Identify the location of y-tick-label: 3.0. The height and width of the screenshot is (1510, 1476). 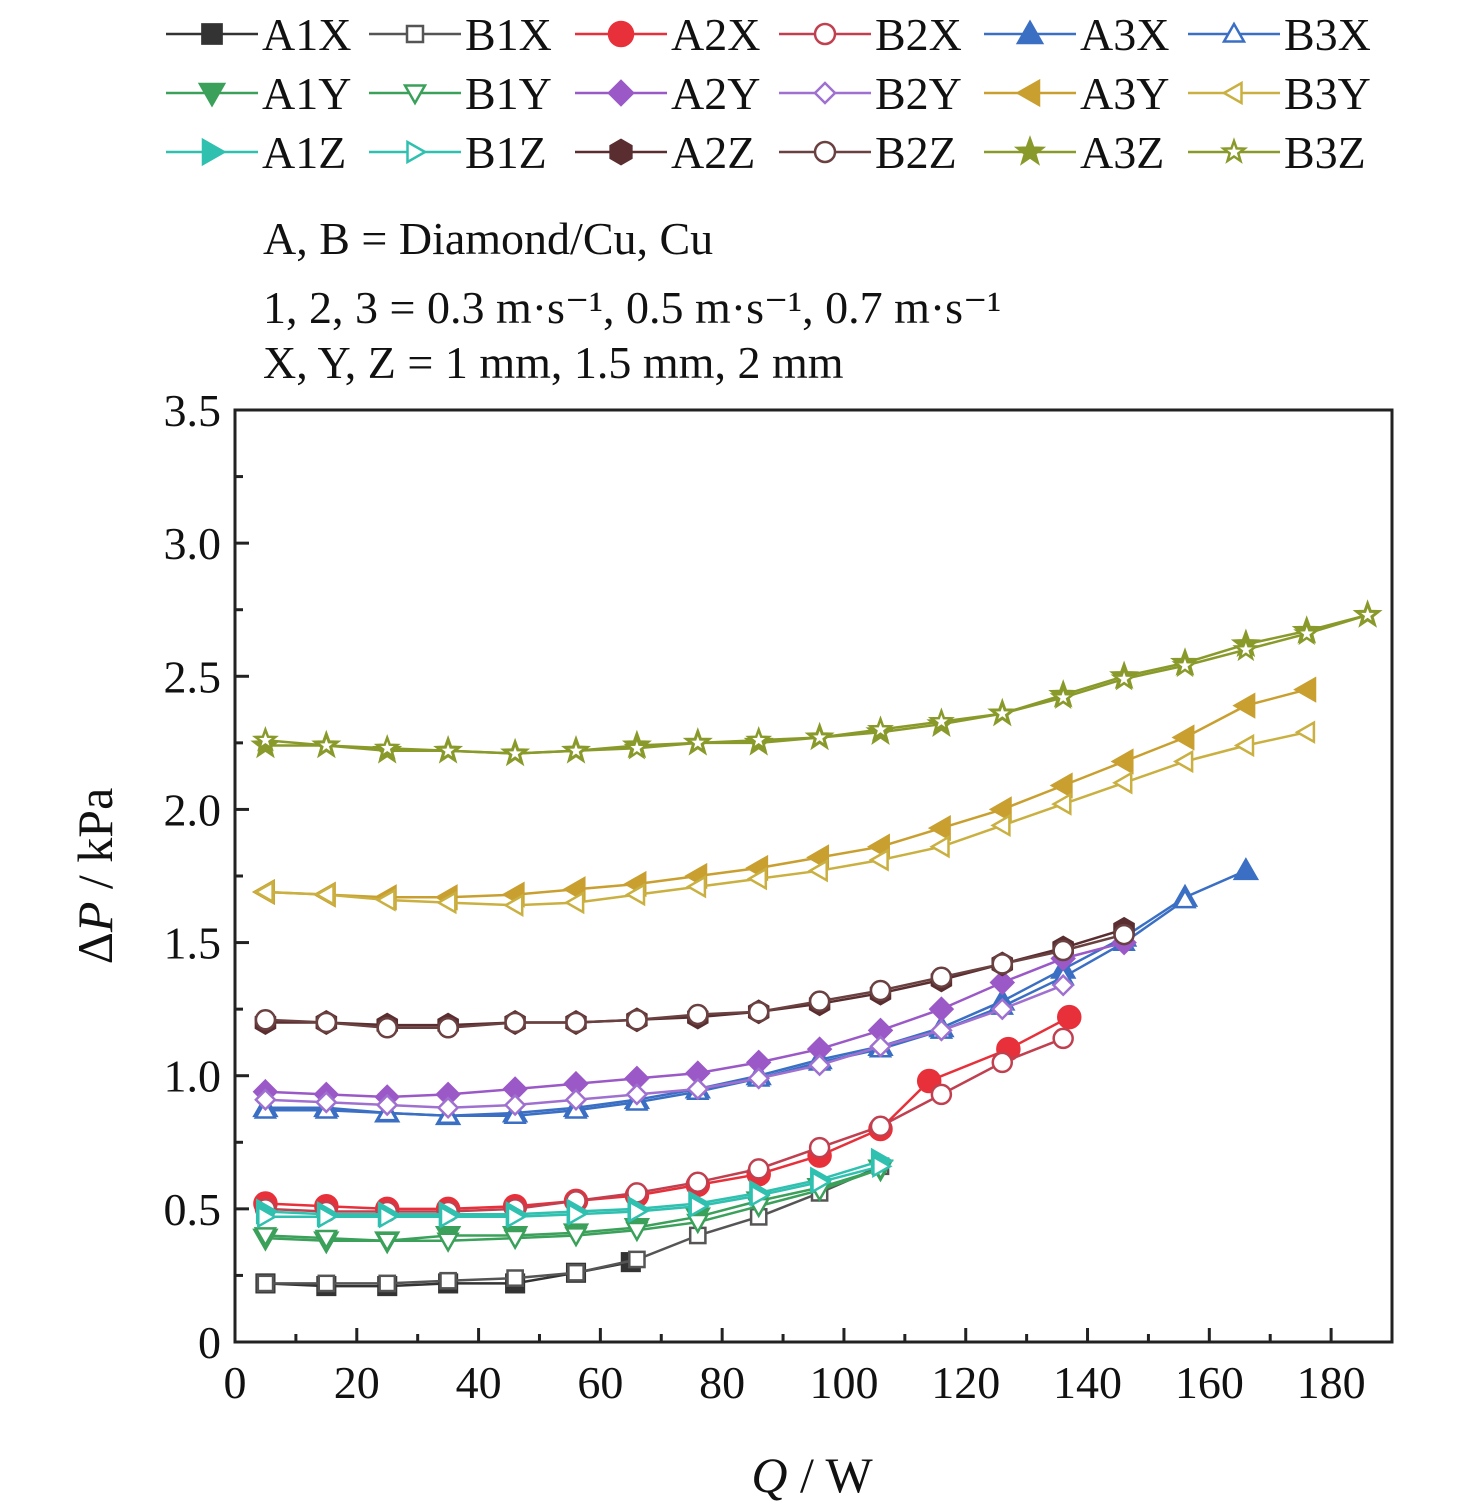
(193, 543).